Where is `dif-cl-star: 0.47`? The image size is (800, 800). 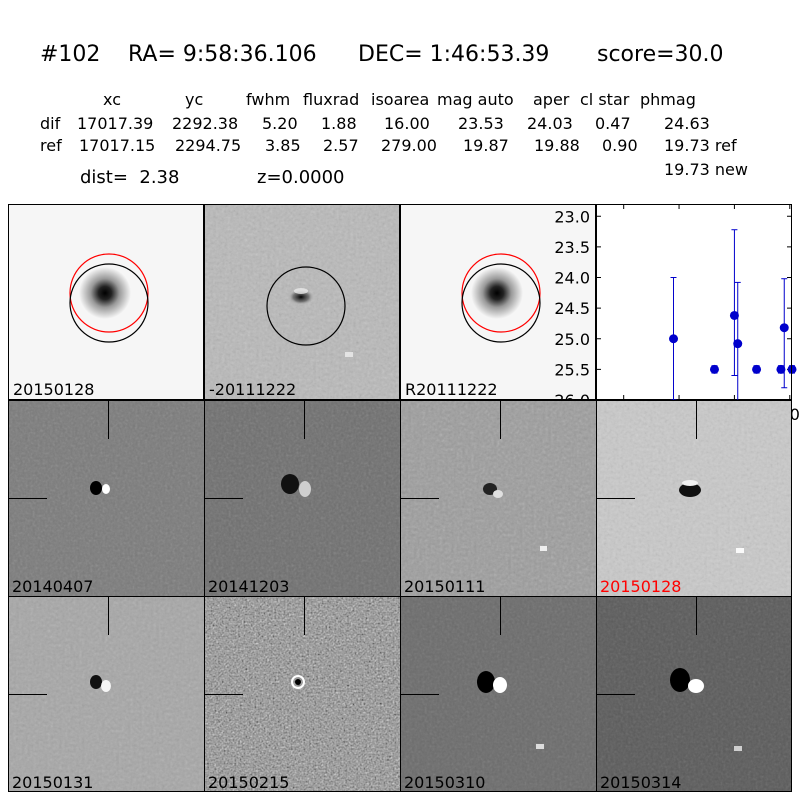
dif-cl-star: 0.47 is located at coordinates (613, 123).